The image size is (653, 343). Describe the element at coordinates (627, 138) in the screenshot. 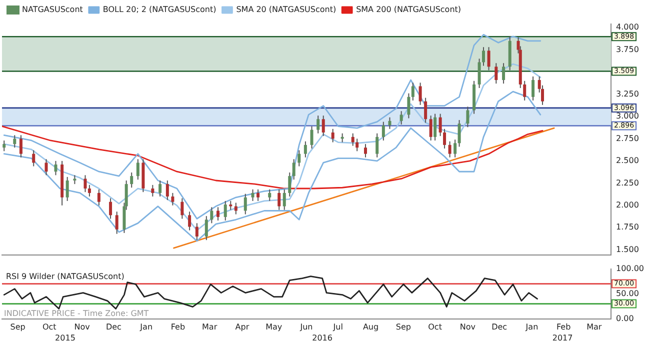

I see `y-tick-label: 2.750` at that location.